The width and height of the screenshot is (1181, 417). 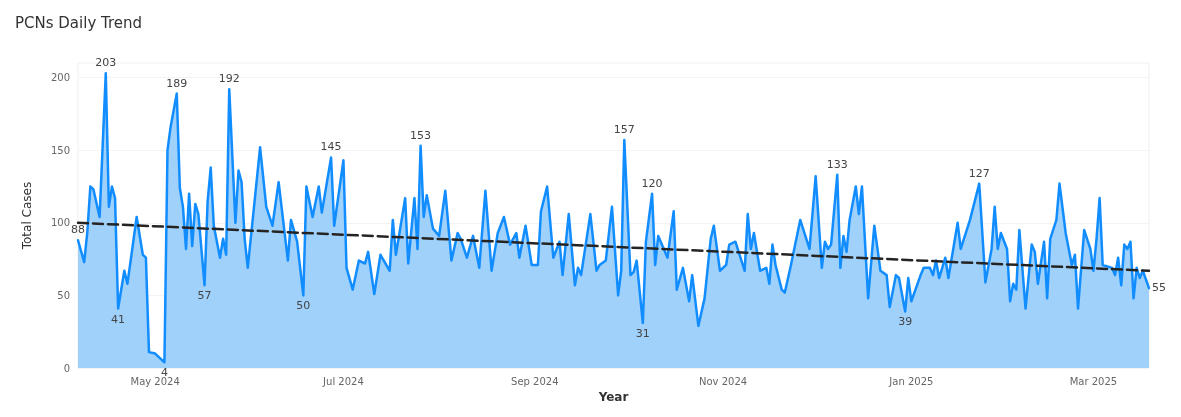 I want to click on y-tick-label: 0, so click(x=66, y=368).